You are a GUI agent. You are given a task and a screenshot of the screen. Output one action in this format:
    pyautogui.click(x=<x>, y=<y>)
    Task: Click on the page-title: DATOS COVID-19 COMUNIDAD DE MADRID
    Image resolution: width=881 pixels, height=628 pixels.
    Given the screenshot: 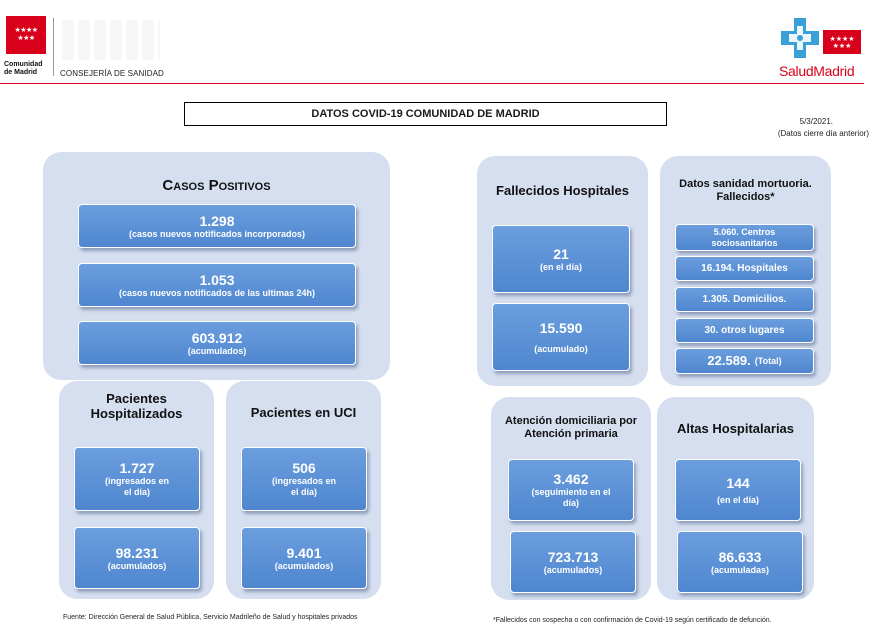 What is the action you would take?
    pyautogui.click(x=425, y=114)
    